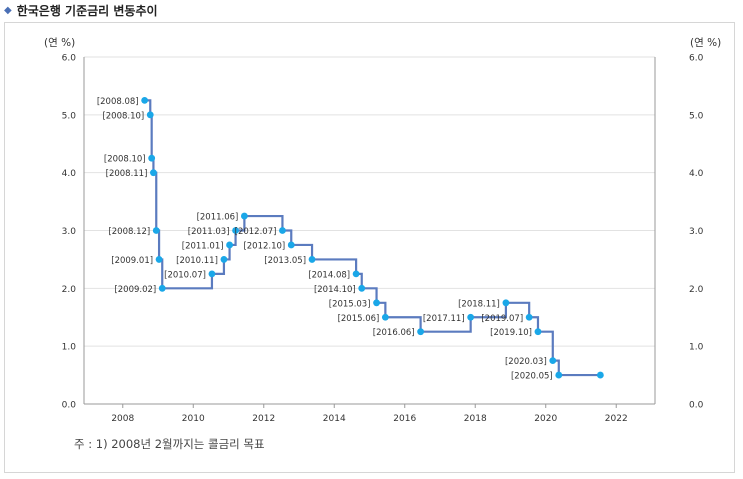  What do you see at coordinates (263, 419) in the screenshot?
I see `x-tick-label: 2012` at bounding box center [263, 419].